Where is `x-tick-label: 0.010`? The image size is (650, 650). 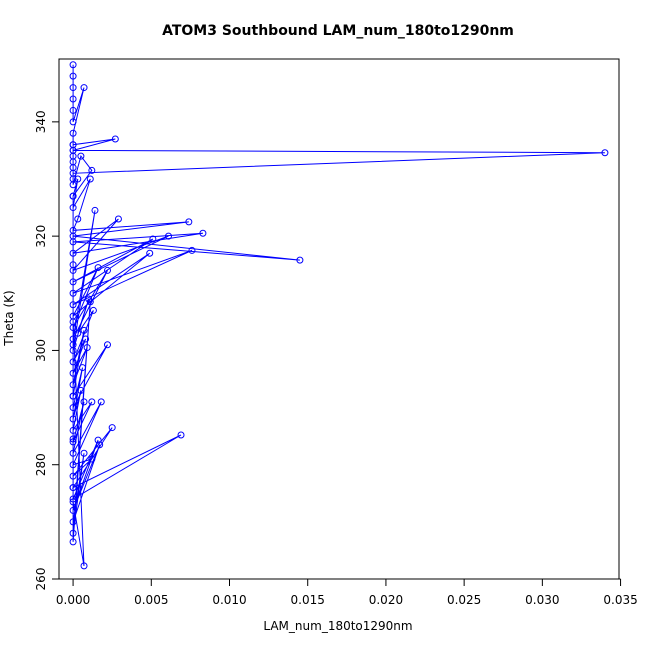 x-tick-label: 0.010 is located at coordinates (229, 600).